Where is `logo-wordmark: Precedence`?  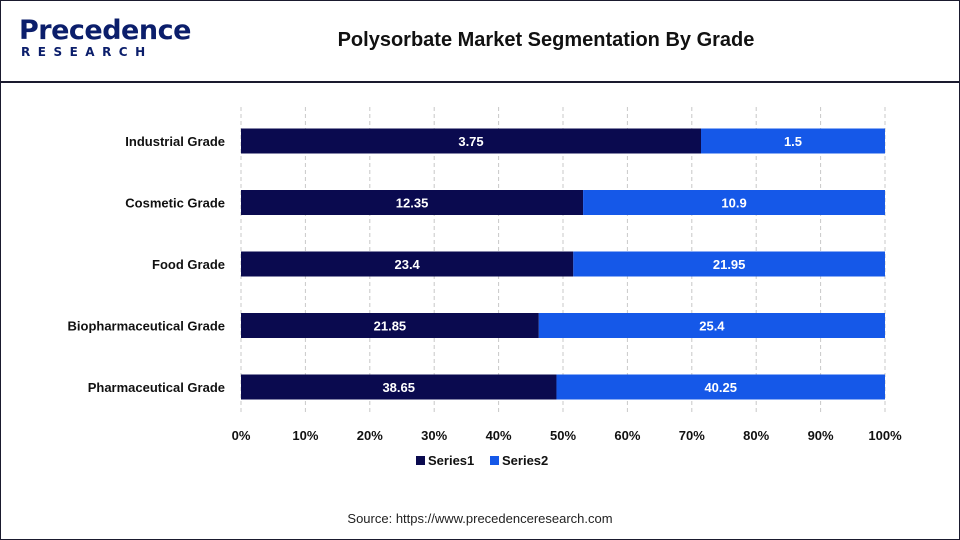
logo-wordmark: Precedence is located at coordinates (105, 30).